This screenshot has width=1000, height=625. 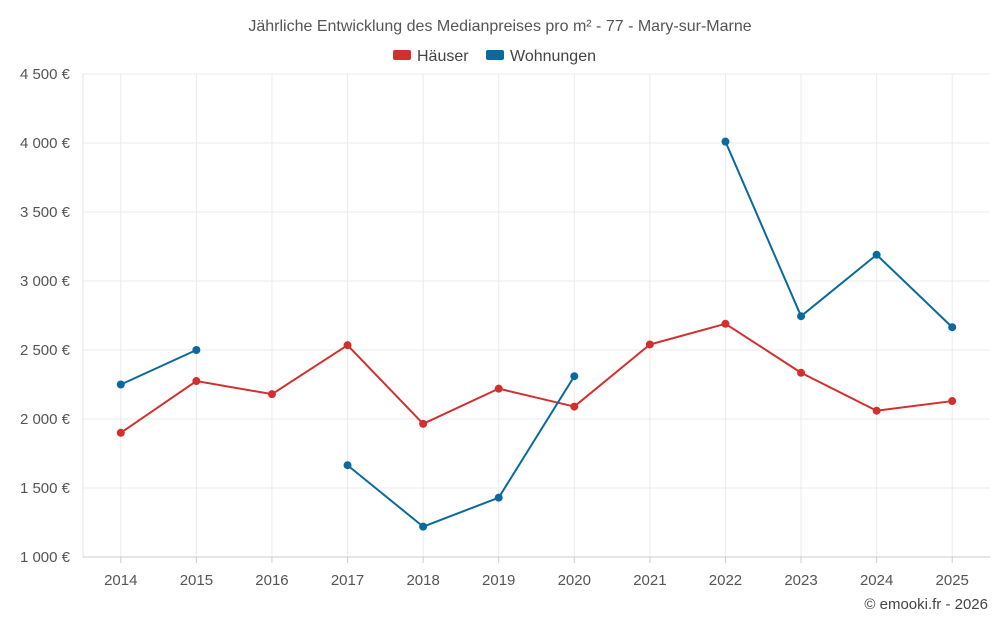 I want to click on data-point-haeuser-2022, so click(x=725, y=323).